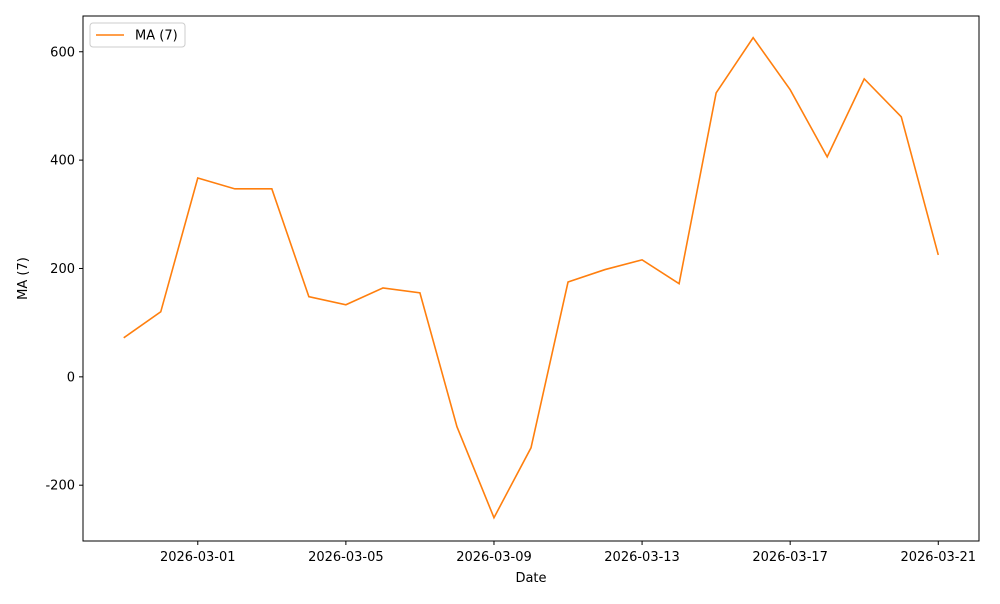 This screenshot has height=604, width=1000. I want to click on y-tick-label: 200, so click(62, 269).